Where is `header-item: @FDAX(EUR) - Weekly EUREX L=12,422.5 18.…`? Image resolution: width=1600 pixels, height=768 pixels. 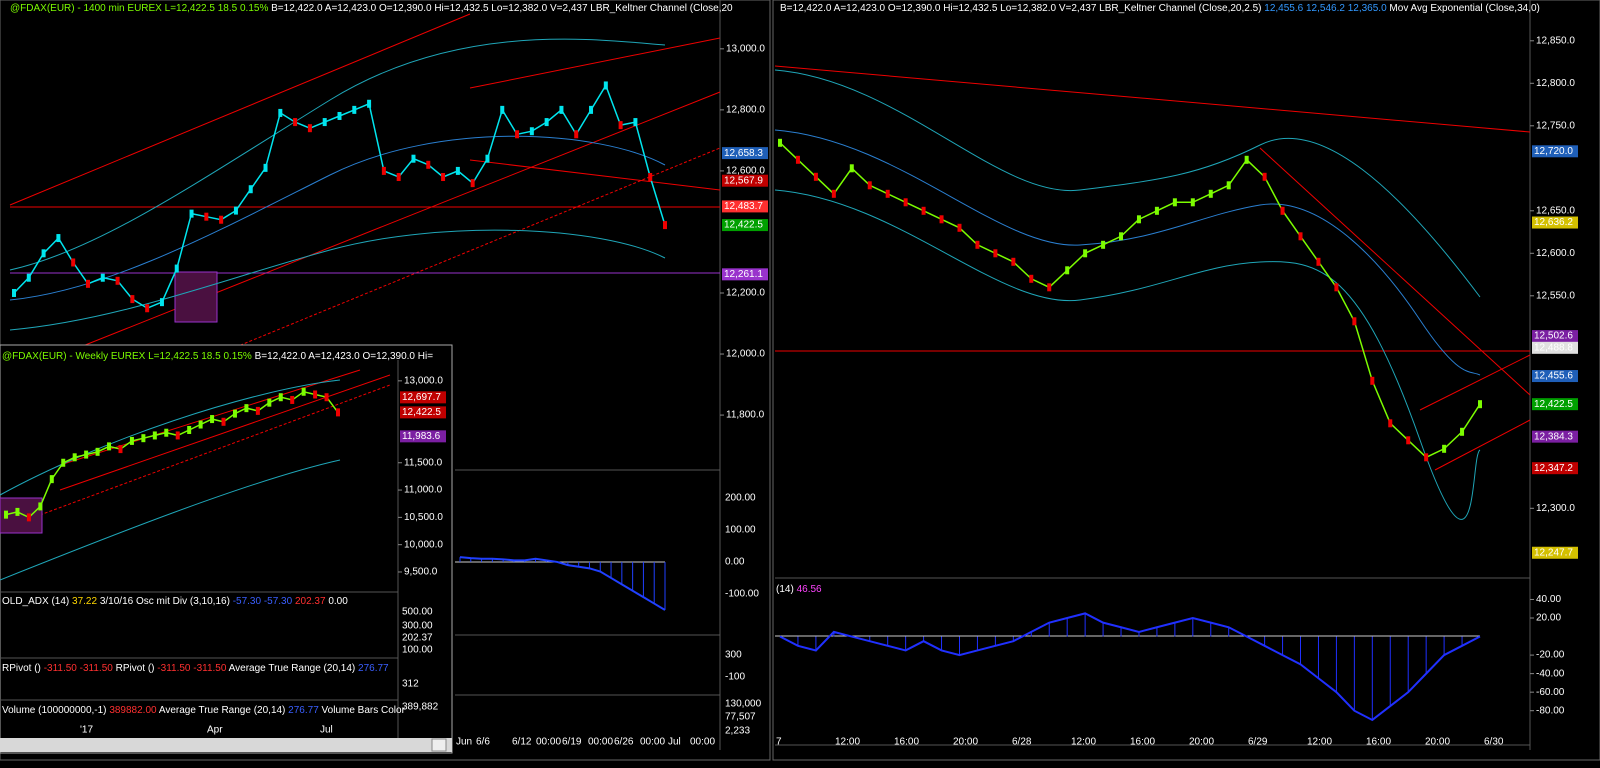
header-item: @FDAX(EUR) - Weekly EUREX L=12,422.5 18.… is located at coordinates (127, 356).